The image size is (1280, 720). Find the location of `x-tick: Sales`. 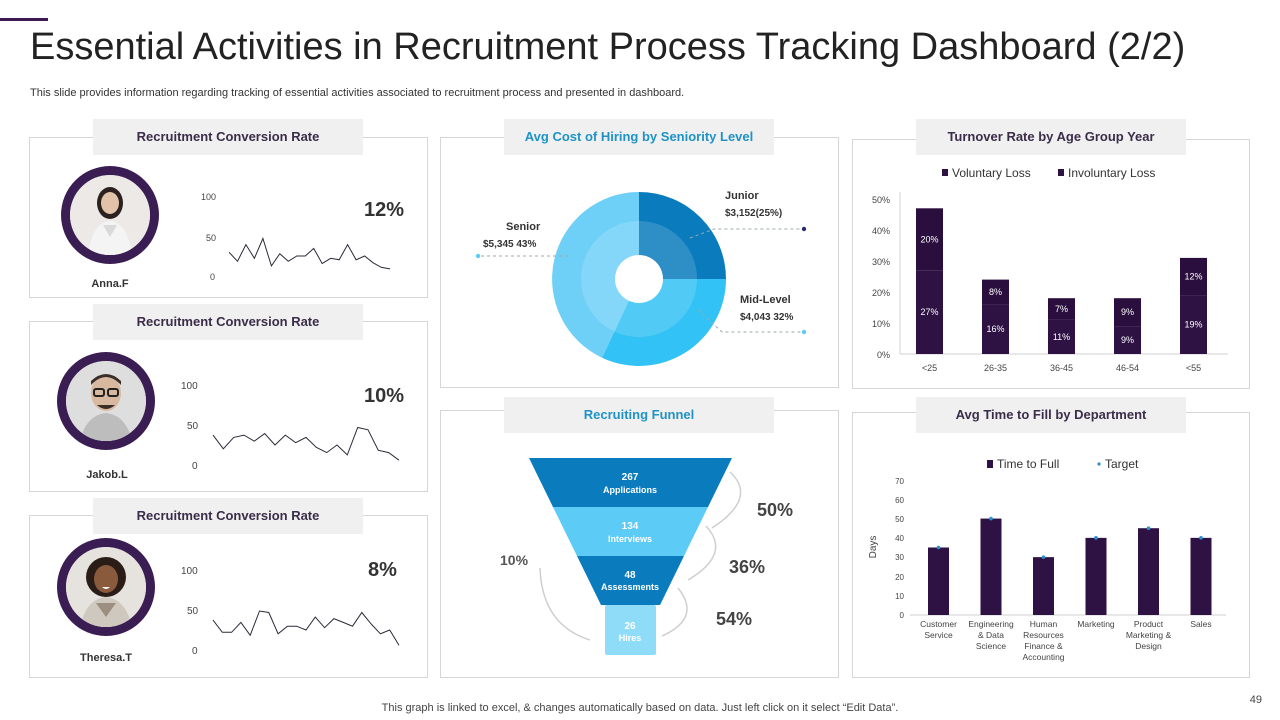

x-tick: Sales is located at coordinates (1200, 624).